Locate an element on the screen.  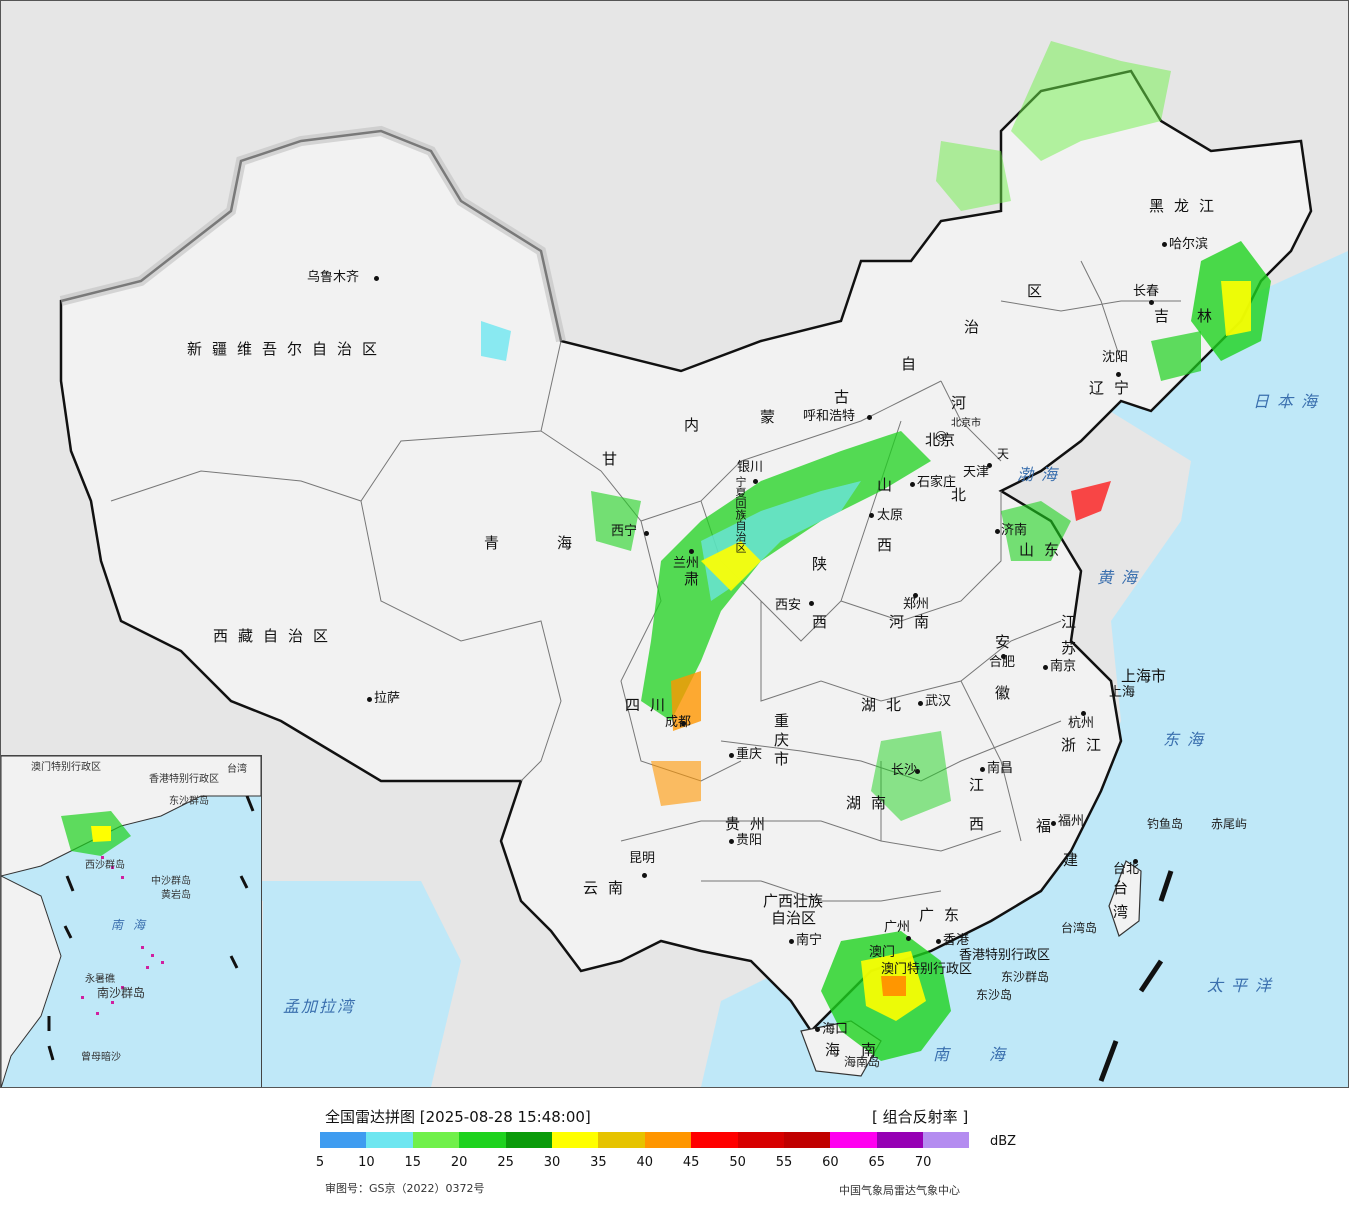
province-nmg-zi: 自 is located at coordinates (914, 364).